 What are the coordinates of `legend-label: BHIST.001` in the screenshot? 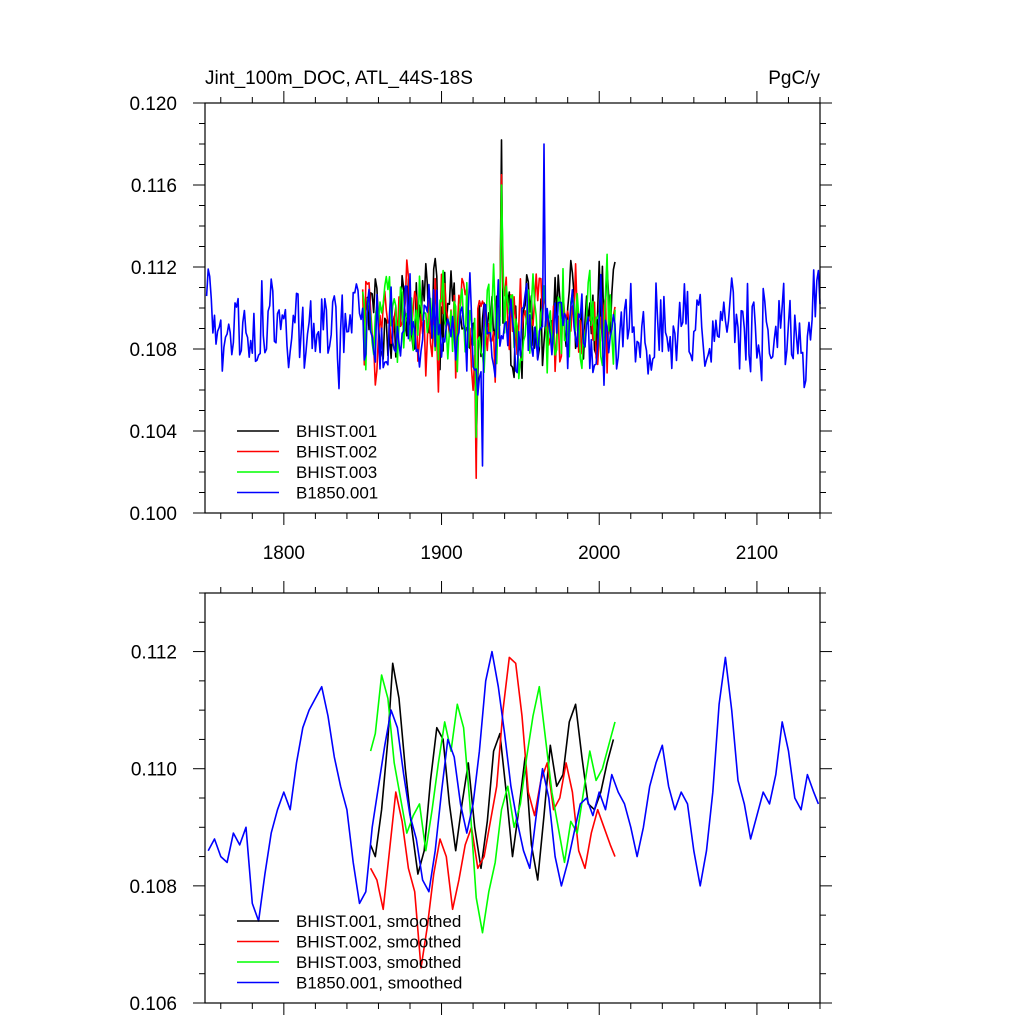 It's located at (336, 431).